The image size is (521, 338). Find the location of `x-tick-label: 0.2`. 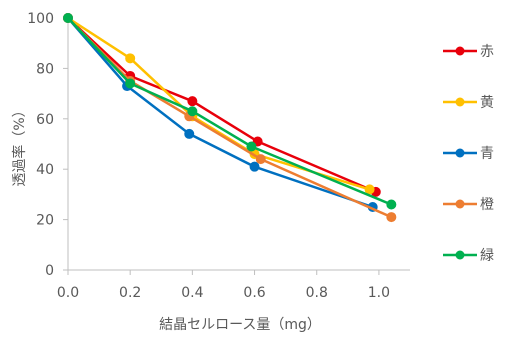

x-tick-label: 0.2 is located at coordinates (130, 293).